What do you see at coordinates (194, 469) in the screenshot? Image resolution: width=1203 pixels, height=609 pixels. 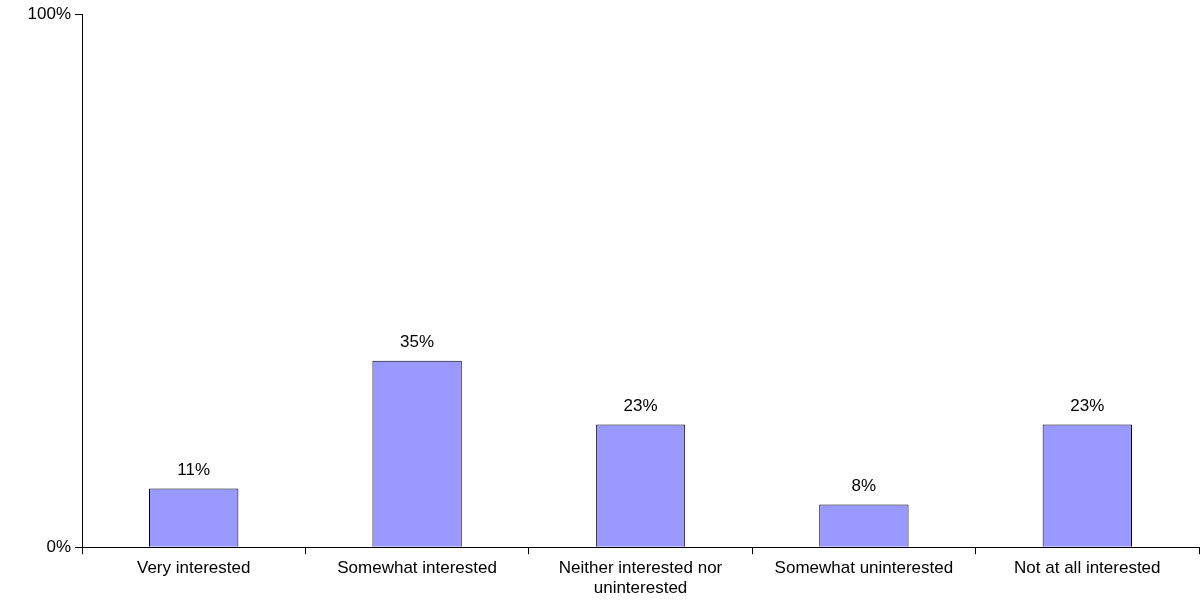 I see `data-label: 11%` at bounding box center [194, 469].